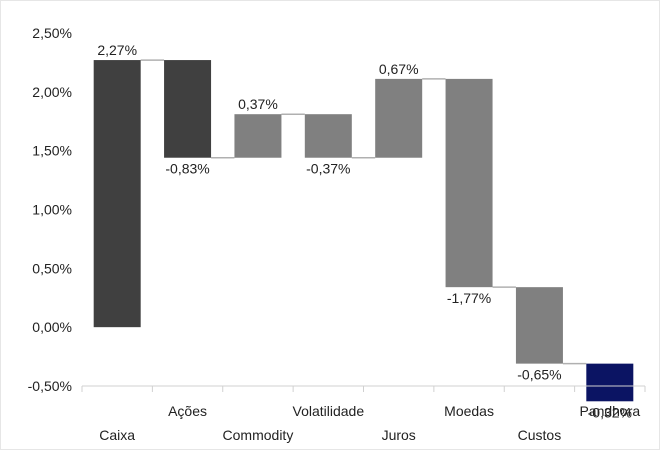 Image resolution: width=660 pixels, height=450 pixels. I want to click on bar-commodity, so click(258, 136).